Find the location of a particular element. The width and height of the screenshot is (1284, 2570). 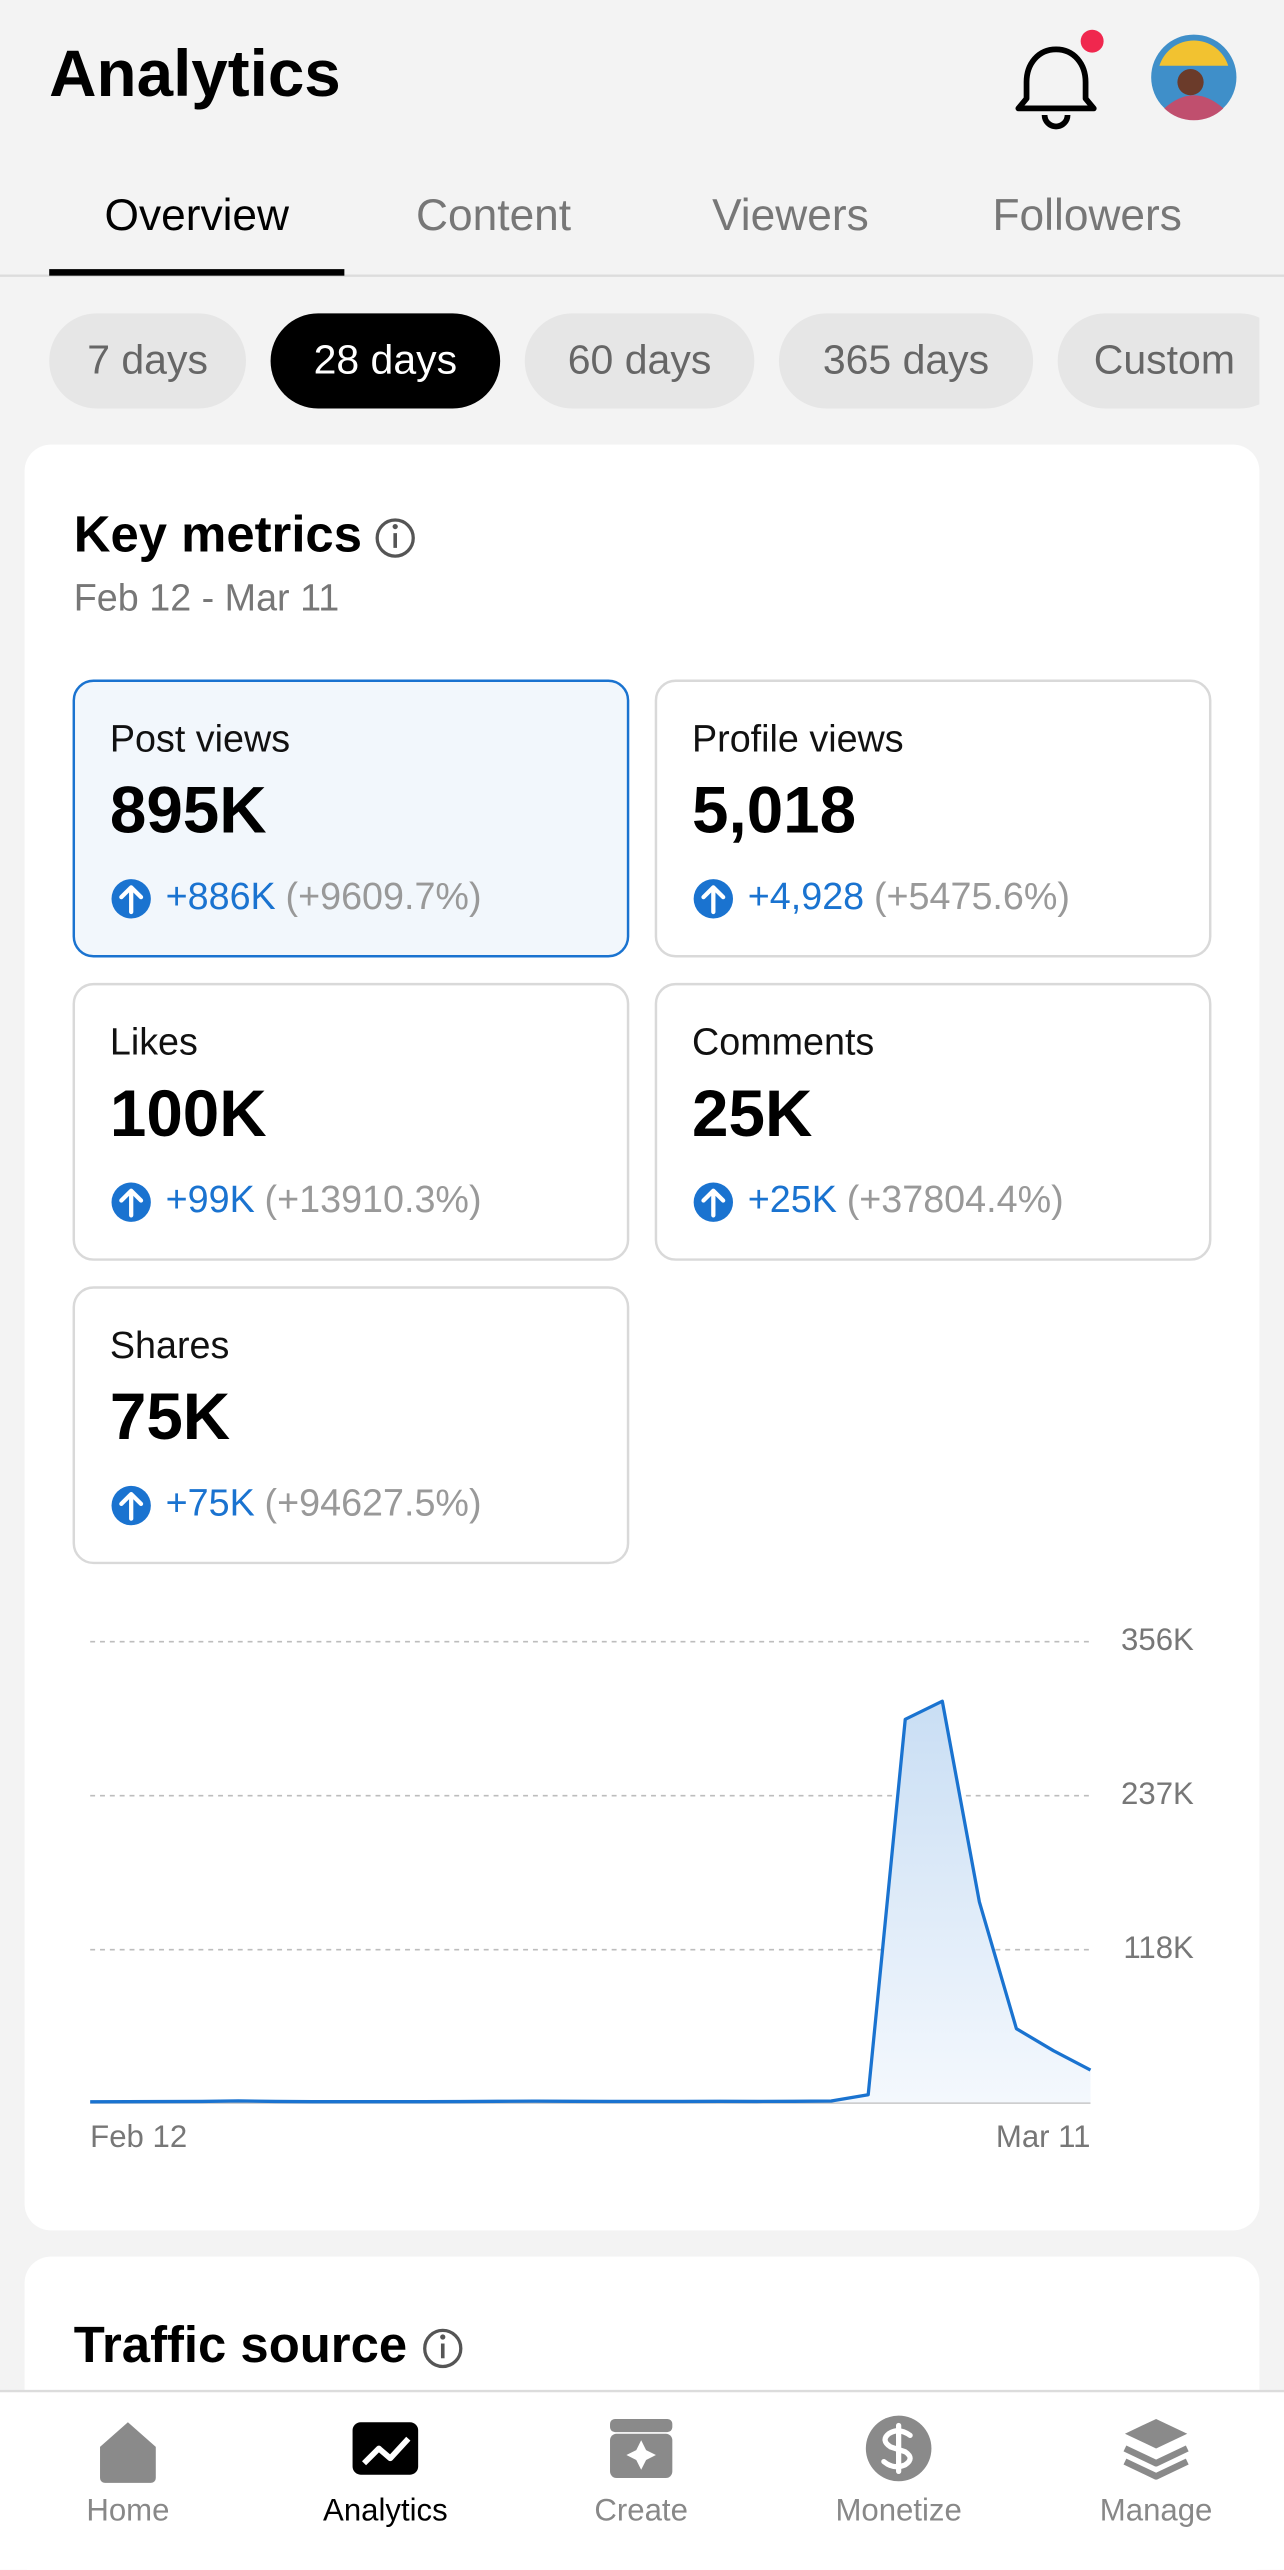

manage-icon is located at coordinates (1156, 2433).